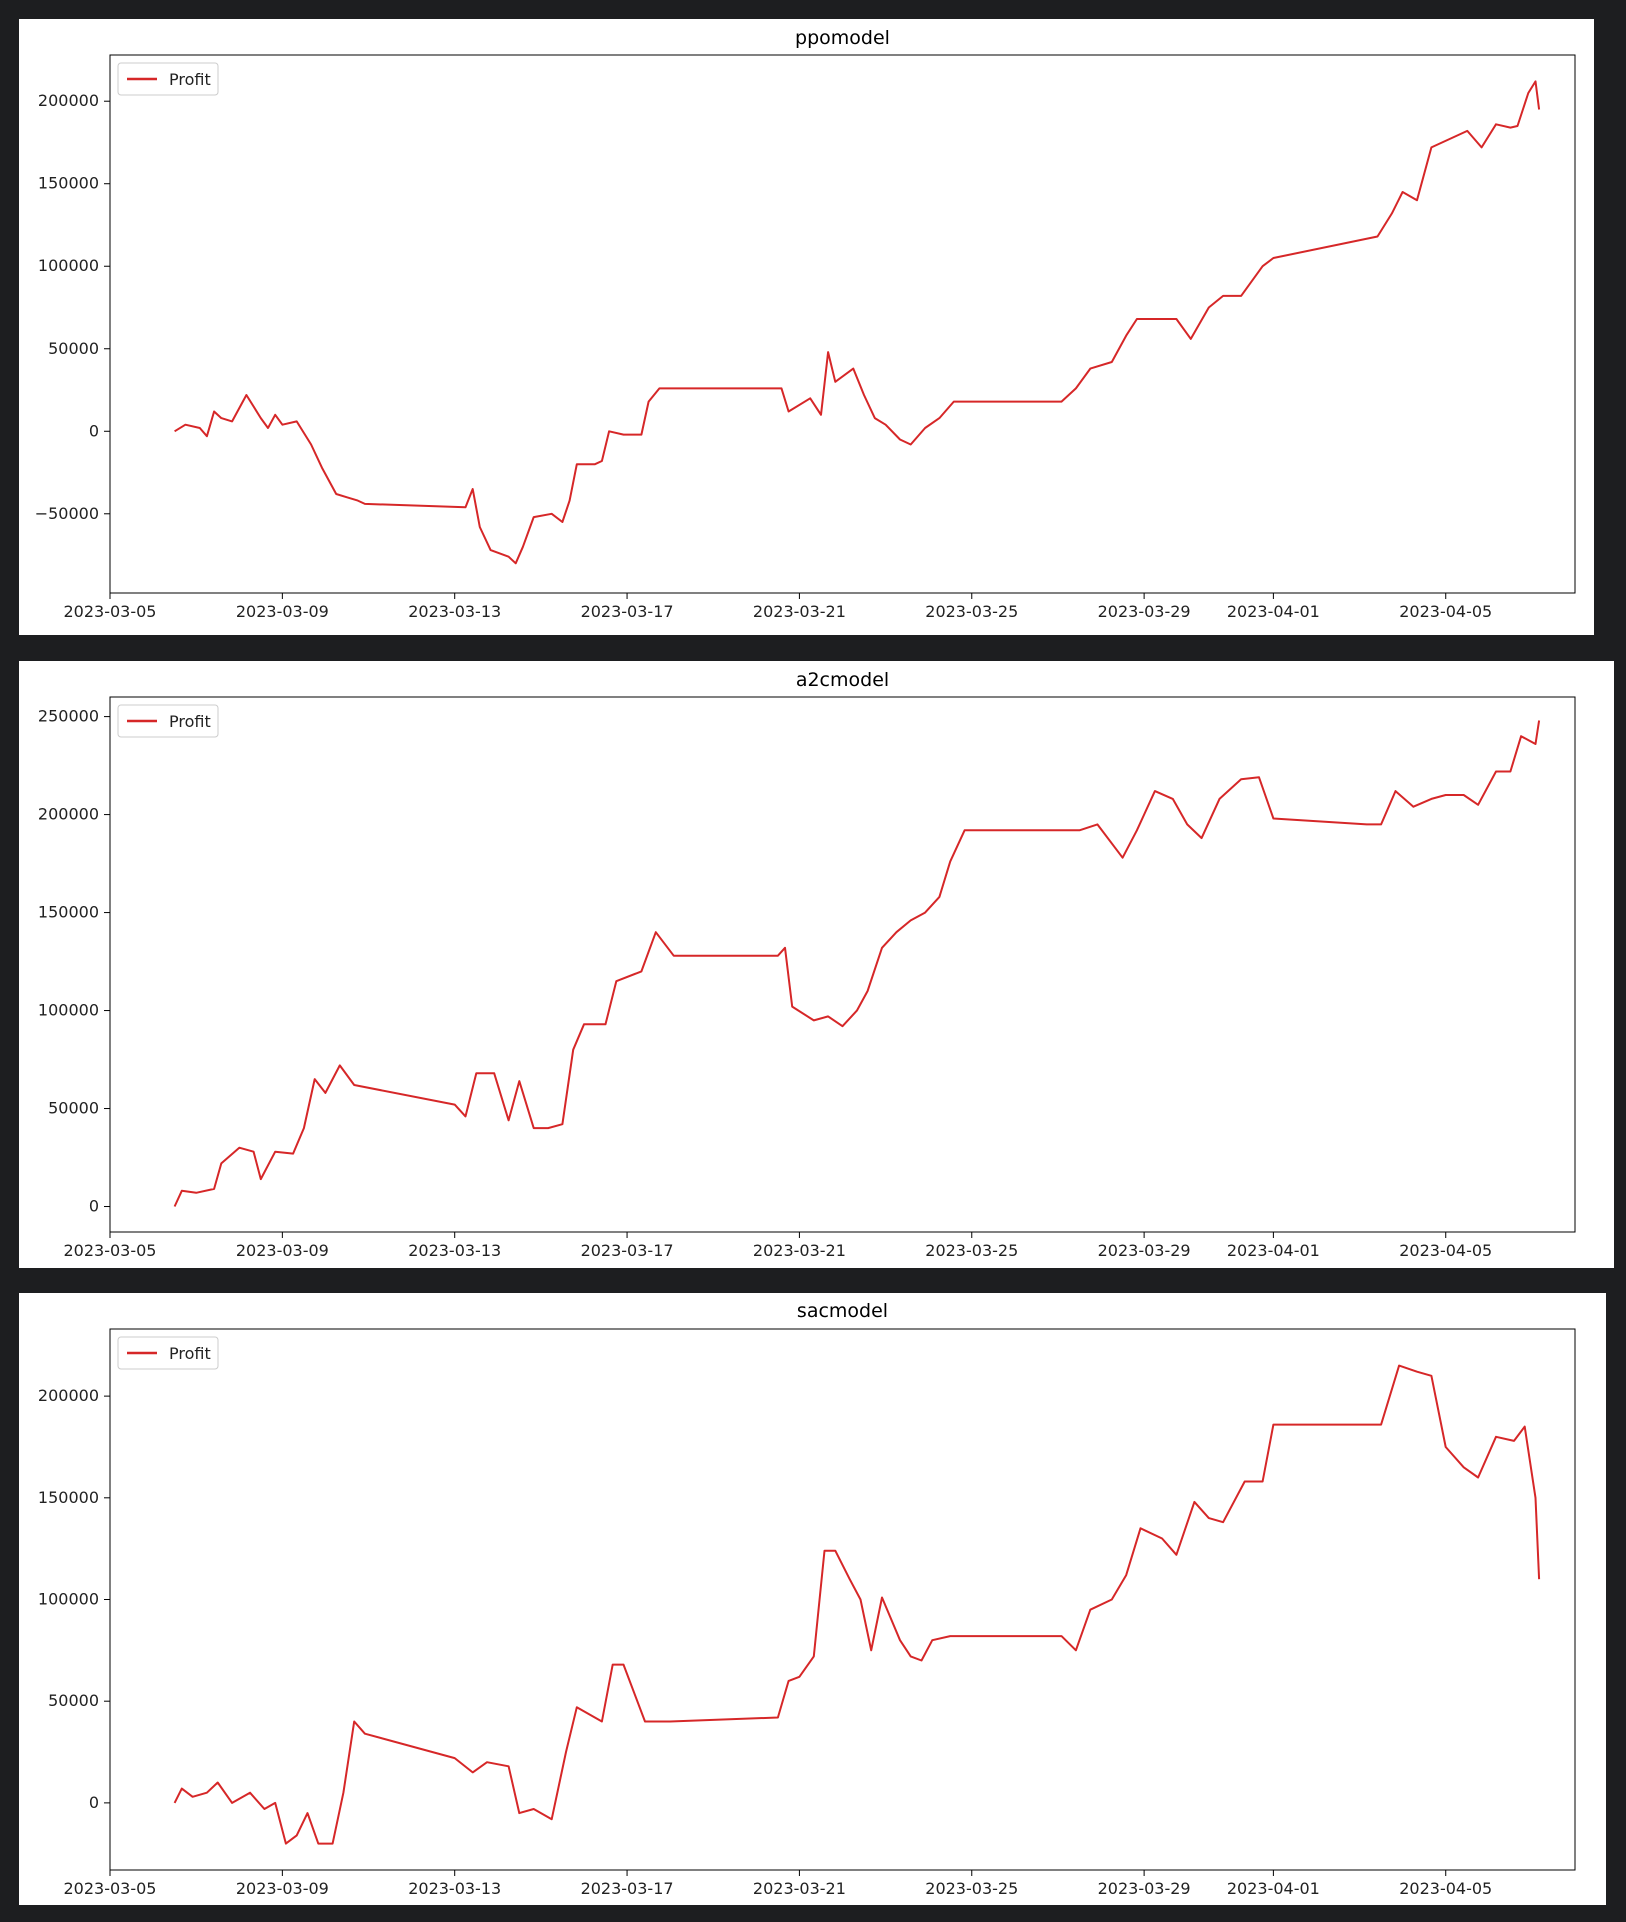 The width and height of the screenshot is (1626, 1922). I want to click on x-tick-label-sacmodel-3: 2023-03-17, so click(627, 1888).